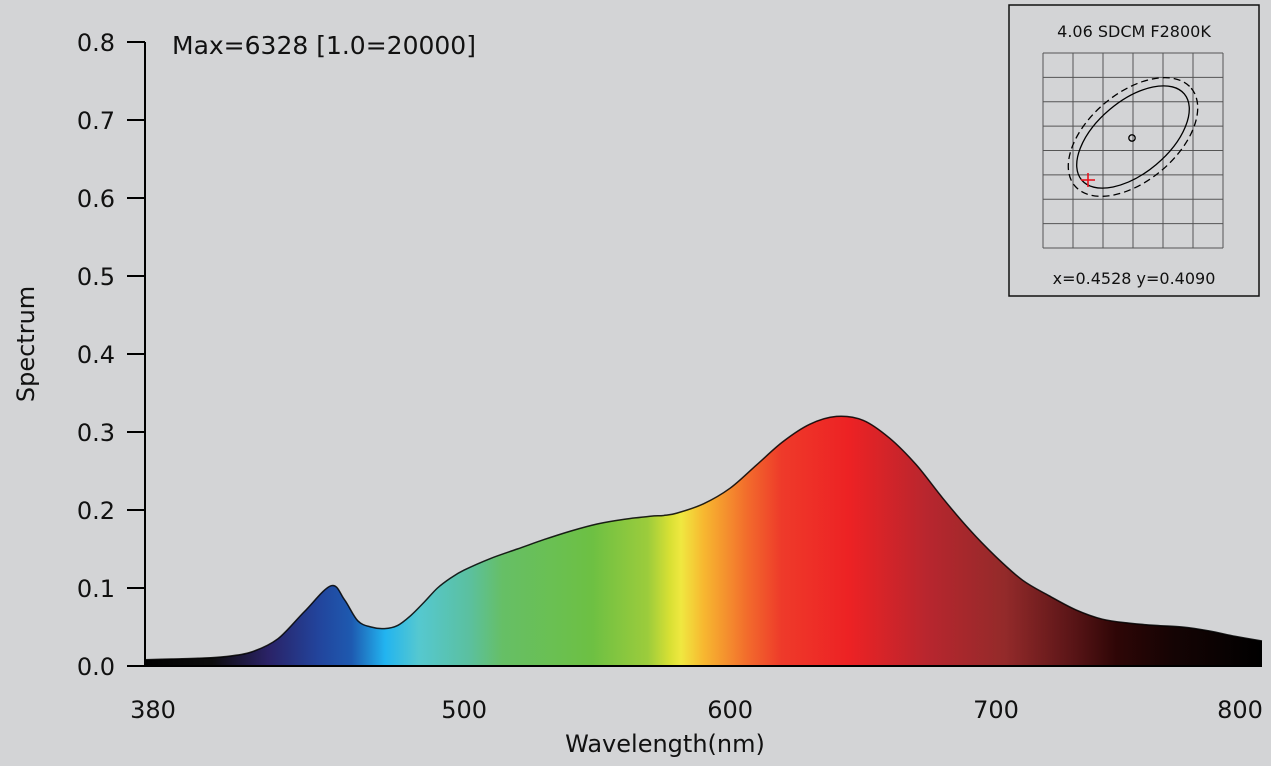 The width and height of the screenshot is (1271, 766). Describe the element at coordinates (1240, 710) in the screenshot. I see `x-tick-label: 800` at that location.